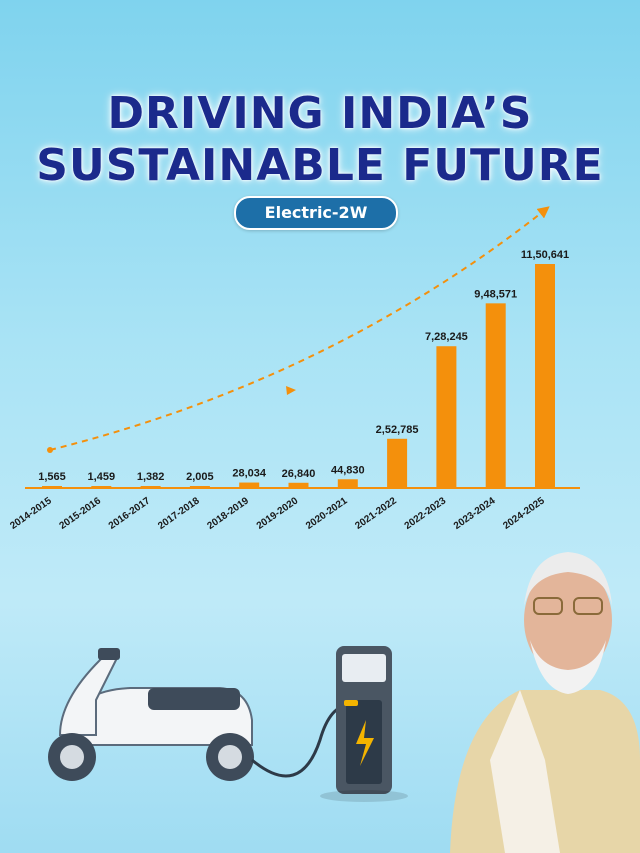 The width and height of the screenshot is (640, 853). Describe the element at coordinates (320, 165) in the screenshot. I see `title-line-2: SUSTAINABLE FUTURE` at that location.